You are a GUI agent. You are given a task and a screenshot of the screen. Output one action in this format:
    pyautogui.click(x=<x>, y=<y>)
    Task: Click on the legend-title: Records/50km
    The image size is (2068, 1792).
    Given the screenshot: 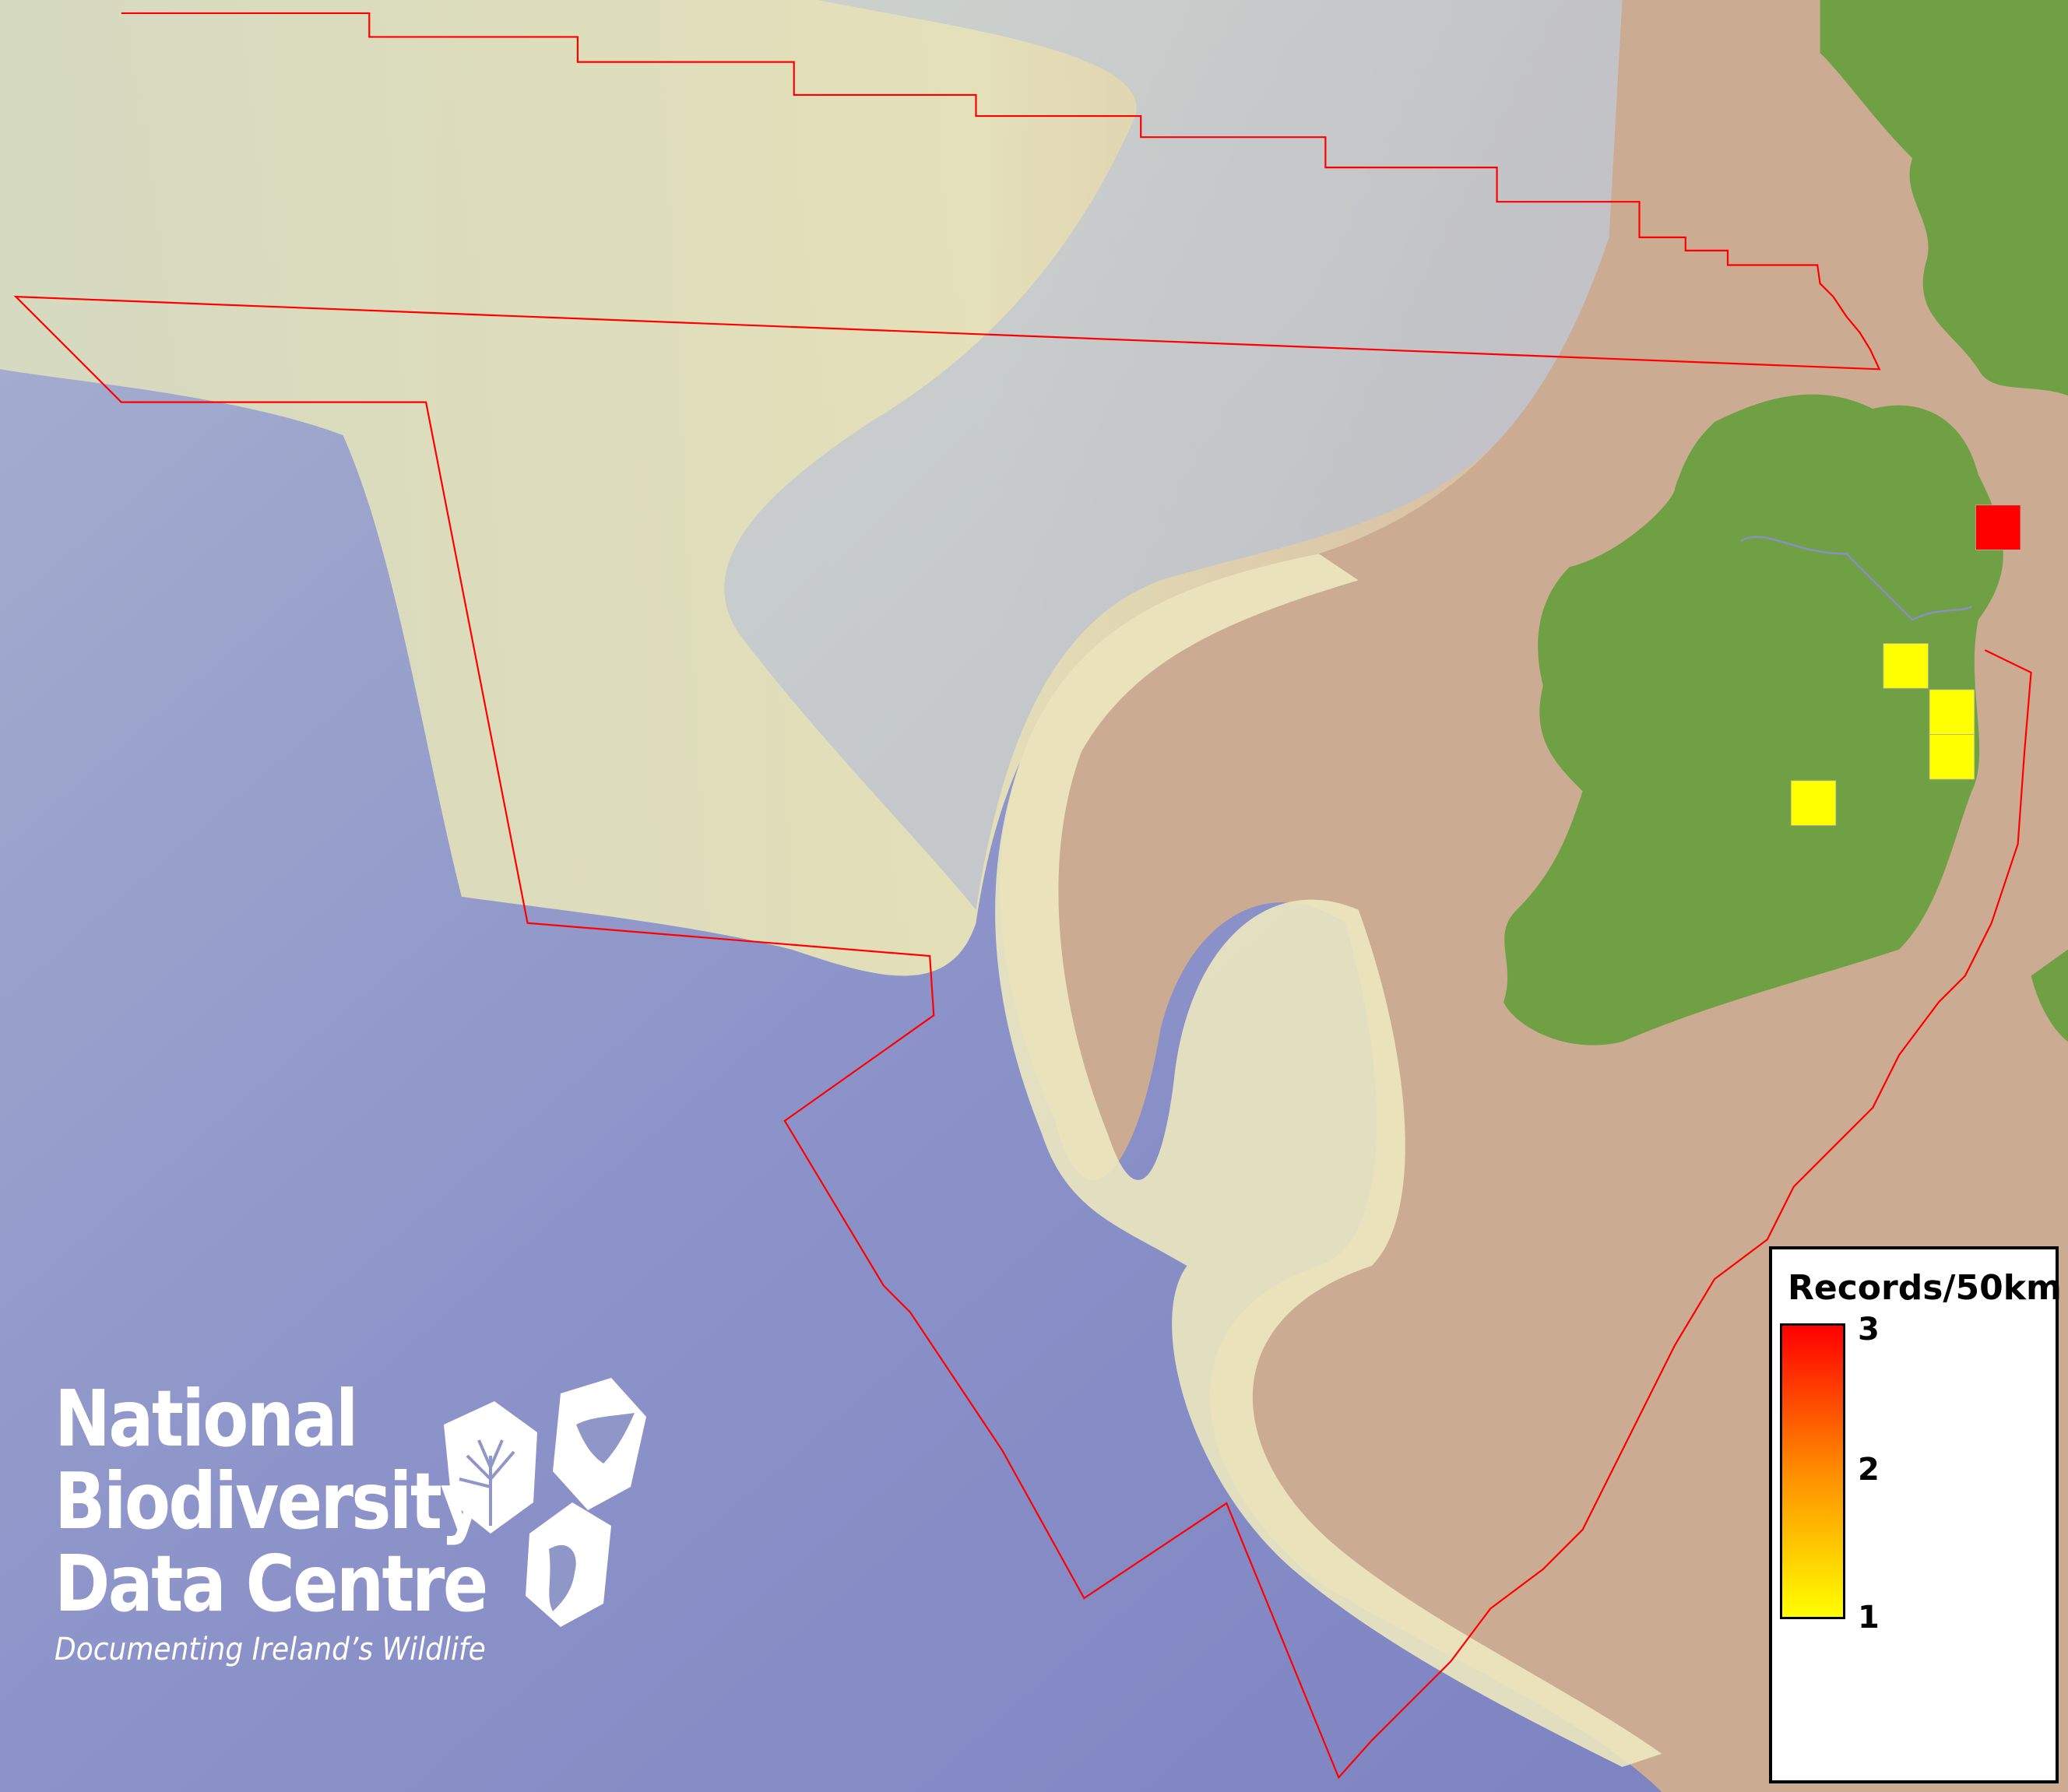 What is the action you would take?
    pyautogui.click(x=1925, y=1288)
    